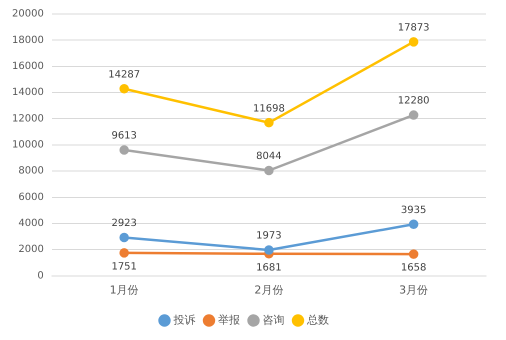  What do you see at coordinates (124, 224) in the screenshot?
I see `data-label: 2923` at bounding box center [124, 224].